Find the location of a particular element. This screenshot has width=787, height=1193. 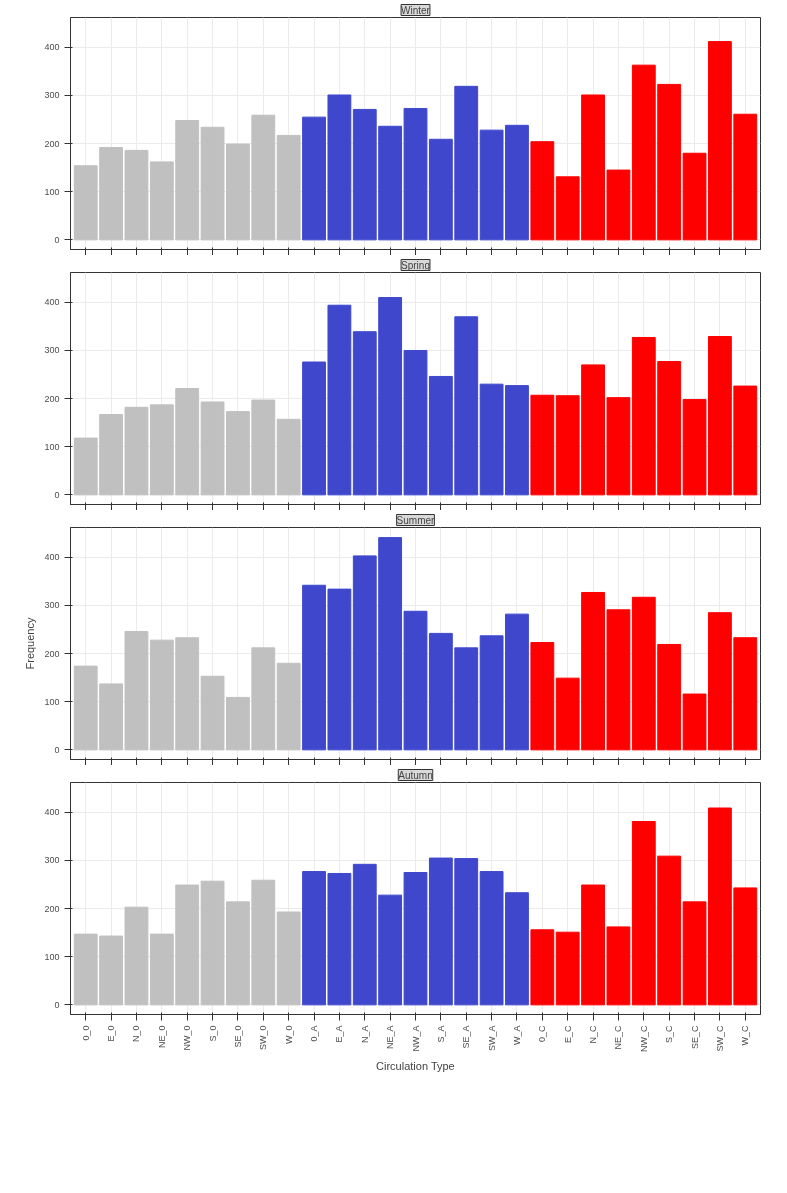

x-tick-label: NE_A is located at coordinates (390, 1037).